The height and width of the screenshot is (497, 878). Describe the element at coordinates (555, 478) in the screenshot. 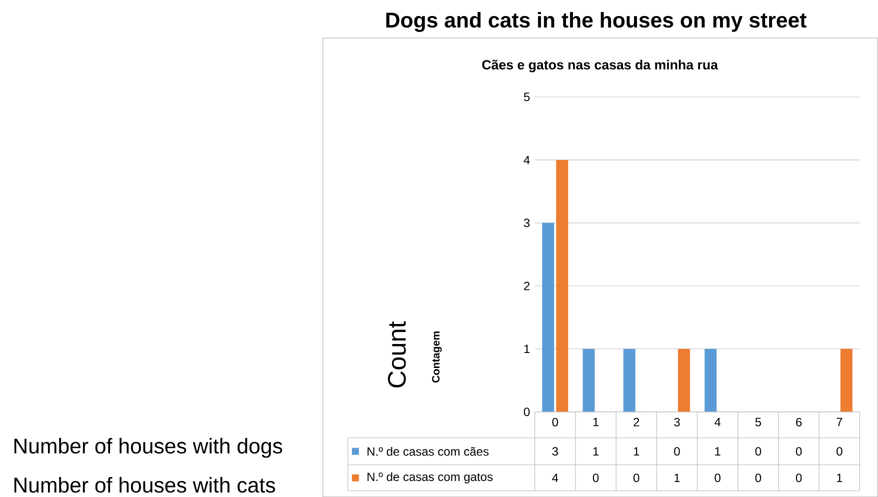

I see `data-label: 4` at that location.